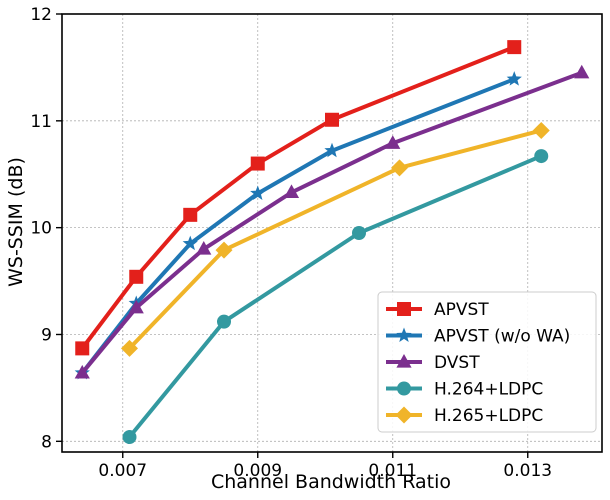 The image size is (610, 500). Describe the element at coordinates (41, 15) in the screenshot. I see `y-tick-label: 12` at that location.